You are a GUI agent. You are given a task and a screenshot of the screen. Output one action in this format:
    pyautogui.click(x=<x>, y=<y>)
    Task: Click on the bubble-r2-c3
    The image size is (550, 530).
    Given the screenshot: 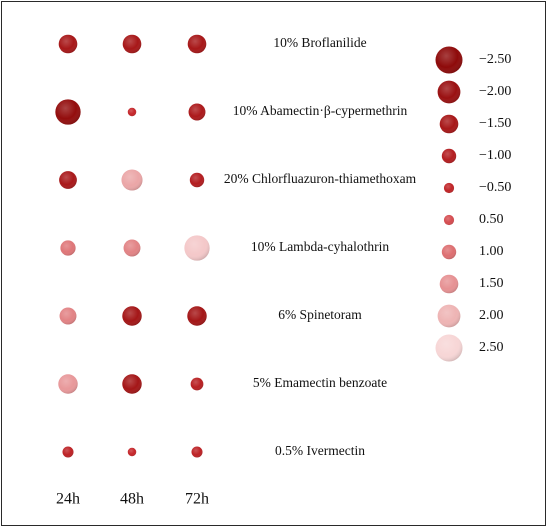 What is the action you would take?
    pyautogui.click(x=197, y=112)
    